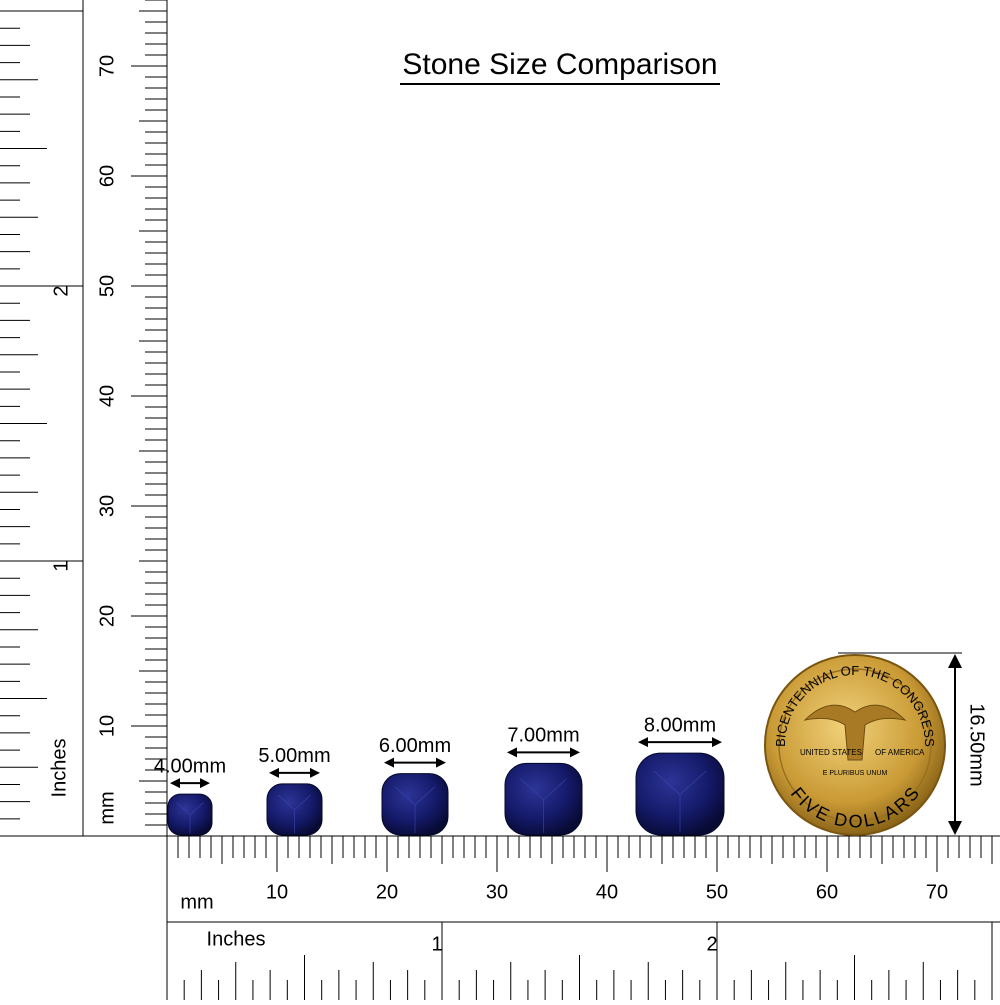  I want to click on coin-left-text: UNITED STATES, so click(831, 752).